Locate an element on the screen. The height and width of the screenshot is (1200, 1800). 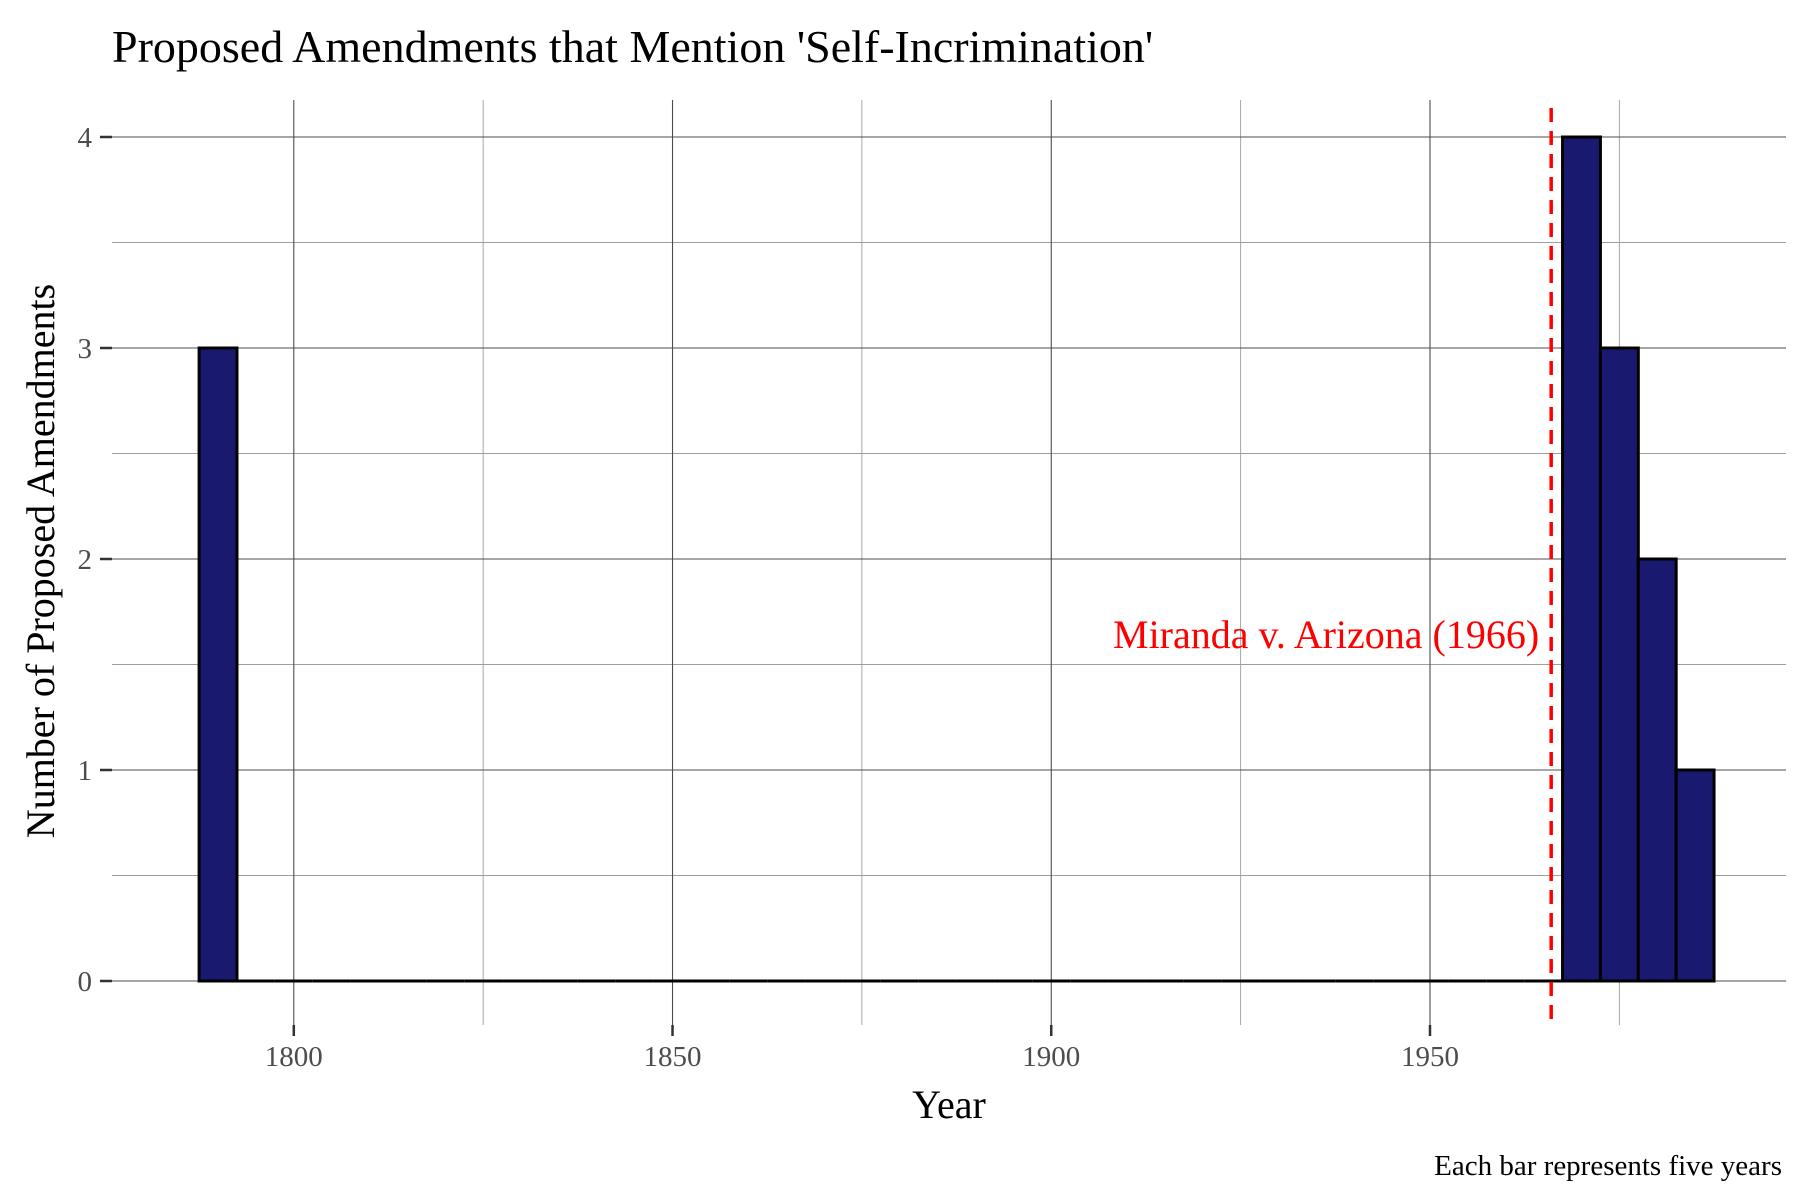
y-tick-label: 4 is located at coordinates (85, 138).